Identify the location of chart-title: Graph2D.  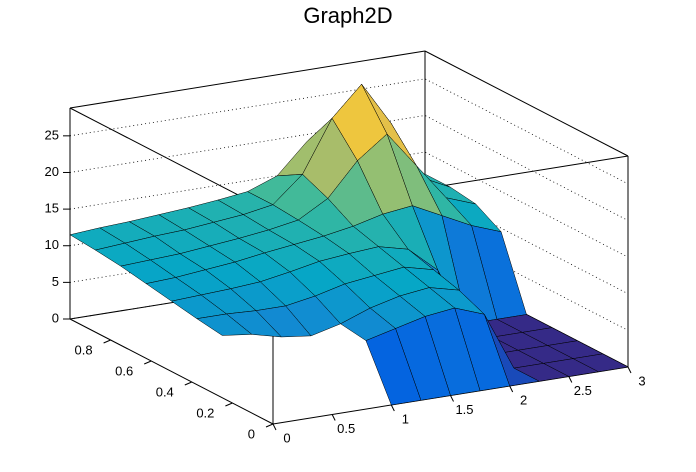
(347, 15).